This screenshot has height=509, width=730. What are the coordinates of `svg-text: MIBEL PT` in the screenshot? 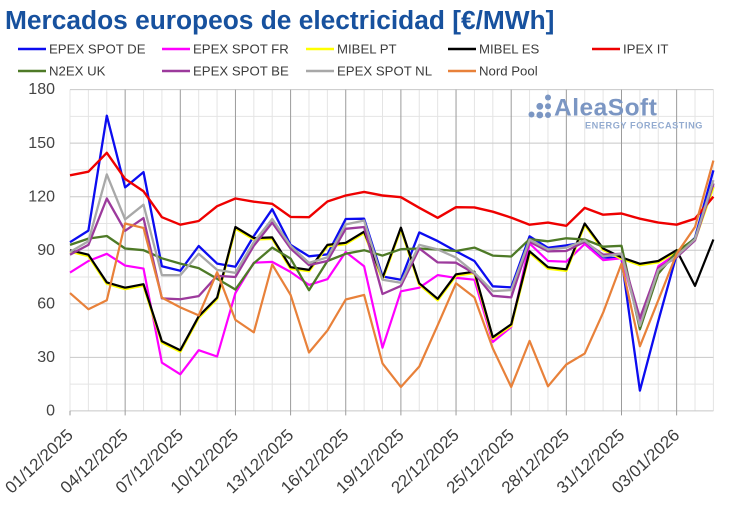 It's located at (367, 49).